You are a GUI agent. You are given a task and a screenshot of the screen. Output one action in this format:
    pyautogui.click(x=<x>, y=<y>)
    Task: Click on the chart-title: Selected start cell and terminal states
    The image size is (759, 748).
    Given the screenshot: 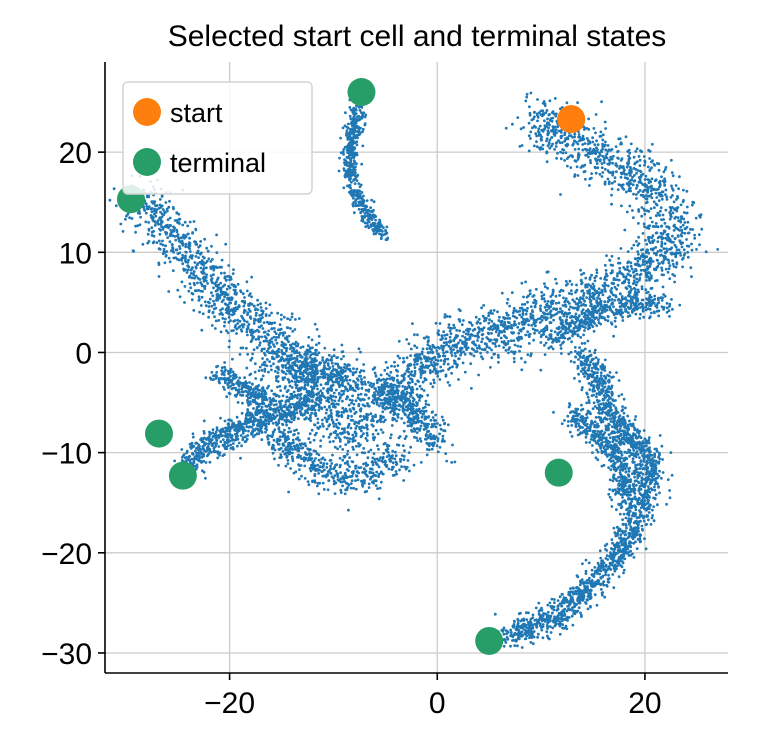 What is the action you would take?
    pyautogui.click(x=417, y=36)
    